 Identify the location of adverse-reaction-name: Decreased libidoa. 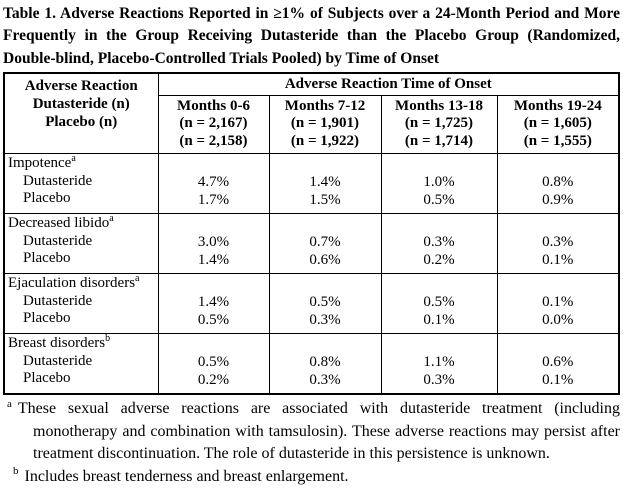
(83, 223).